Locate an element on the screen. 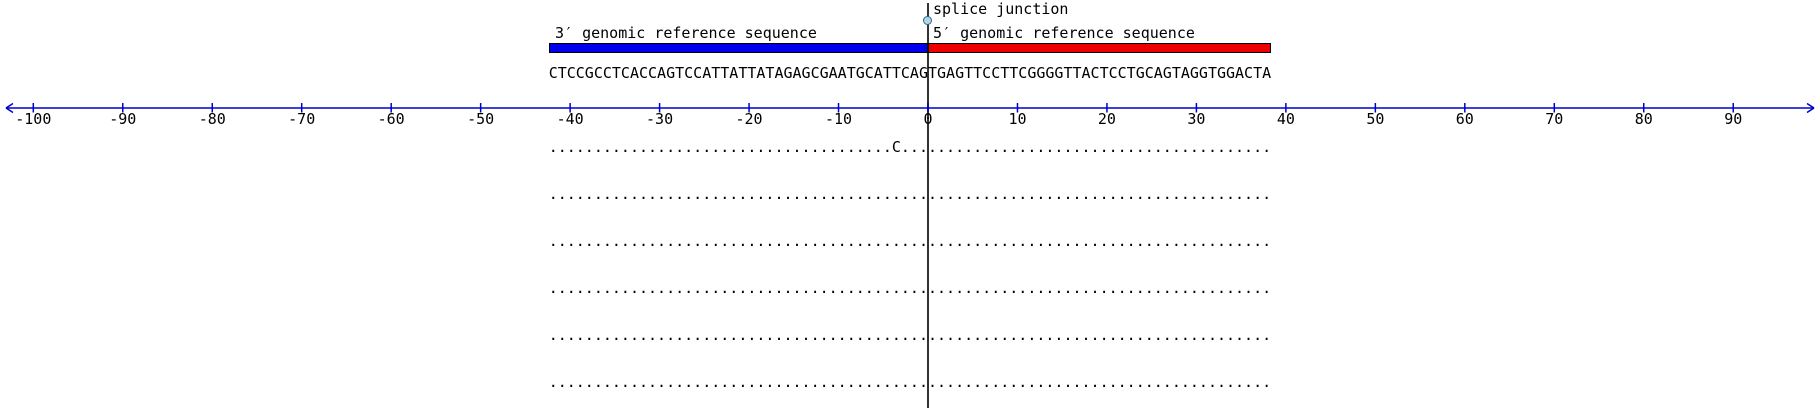 The image size is (1820, 414). axis-tick-label: -50 is located at coordinates (481, 119).